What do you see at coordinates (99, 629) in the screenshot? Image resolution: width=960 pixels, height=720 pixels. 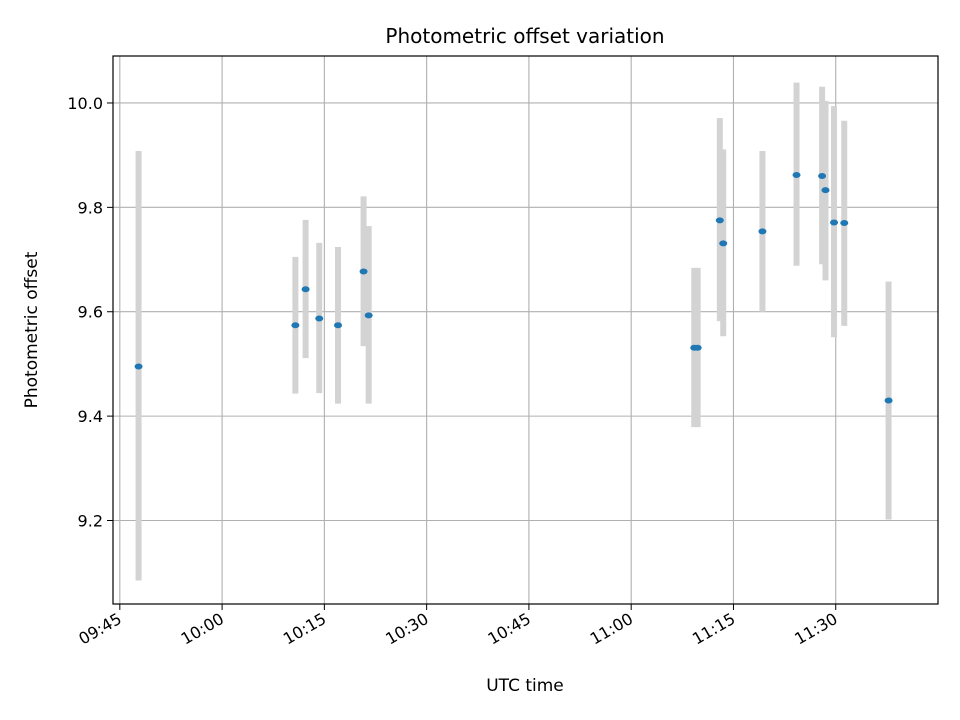 I see `x-tick-label: 09:45` at bounding box center [99, 629].